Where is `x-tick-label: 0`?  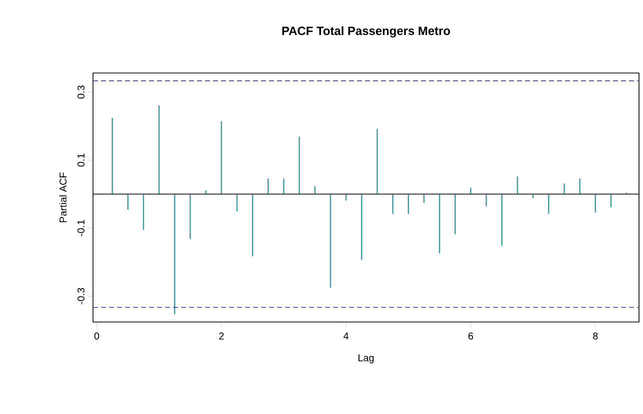
x-tick-label: 0 is located at coordinates (97, 336).